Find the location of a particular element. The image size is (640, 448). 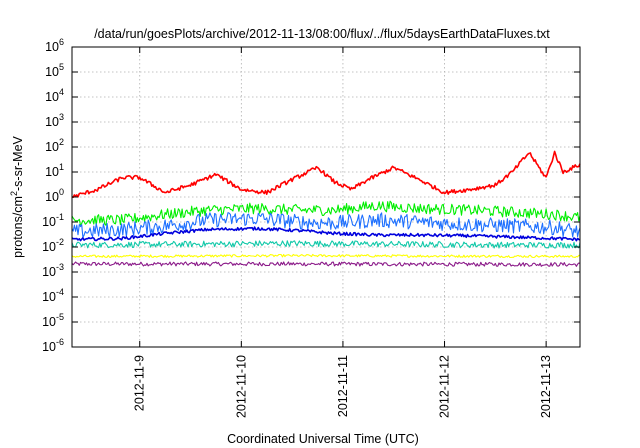

y-tick-label: 10⁻¹ is located at coordinates (53, 220).